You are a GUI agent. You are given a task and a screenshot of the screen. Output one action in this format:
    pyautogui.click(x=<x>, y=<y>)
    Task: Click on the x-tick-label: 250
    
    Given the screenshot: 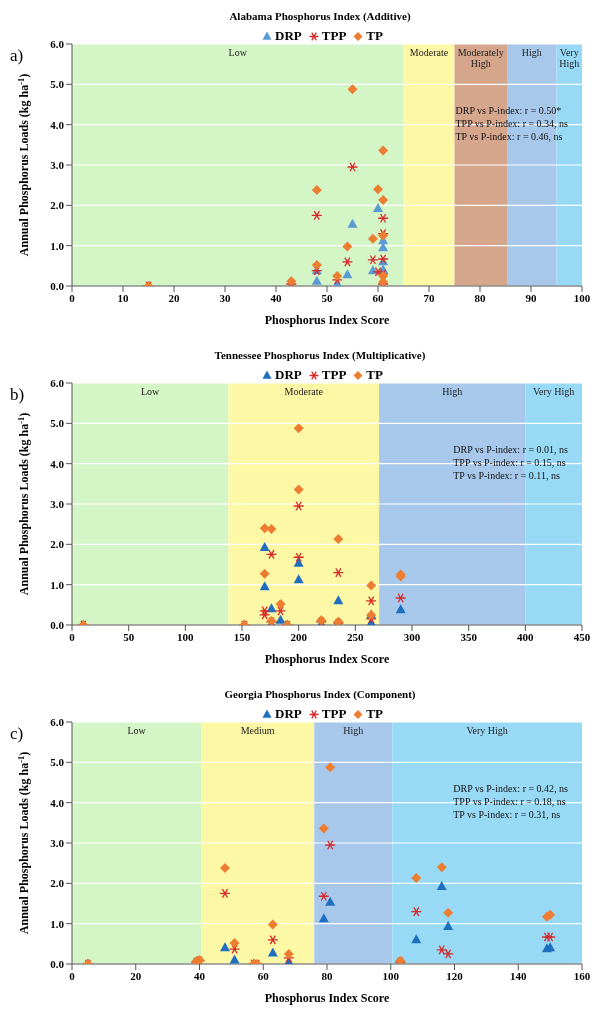 What is the action you would take?
    pyautogui.click(x=356, y=636)
    